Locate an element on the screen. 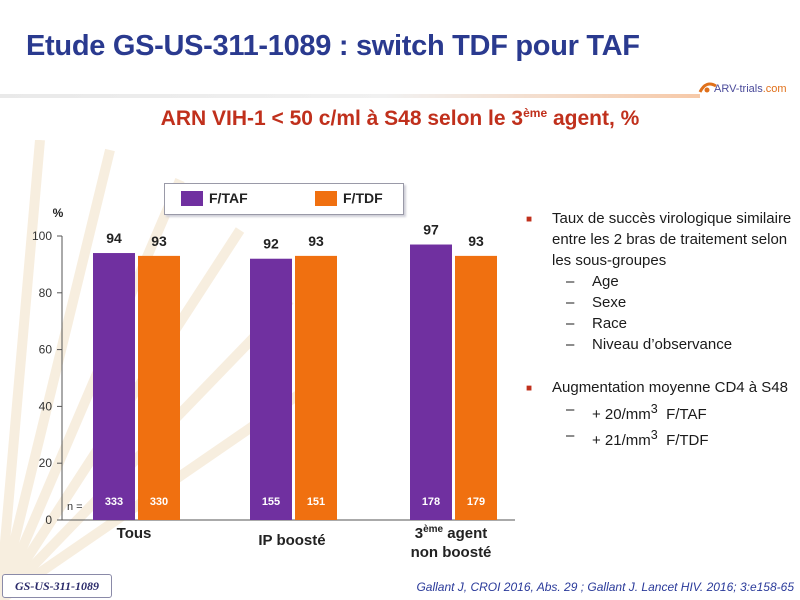  sub-bullet-text: + 21/mm3 F/TDF is located at coordinates (650, 438).